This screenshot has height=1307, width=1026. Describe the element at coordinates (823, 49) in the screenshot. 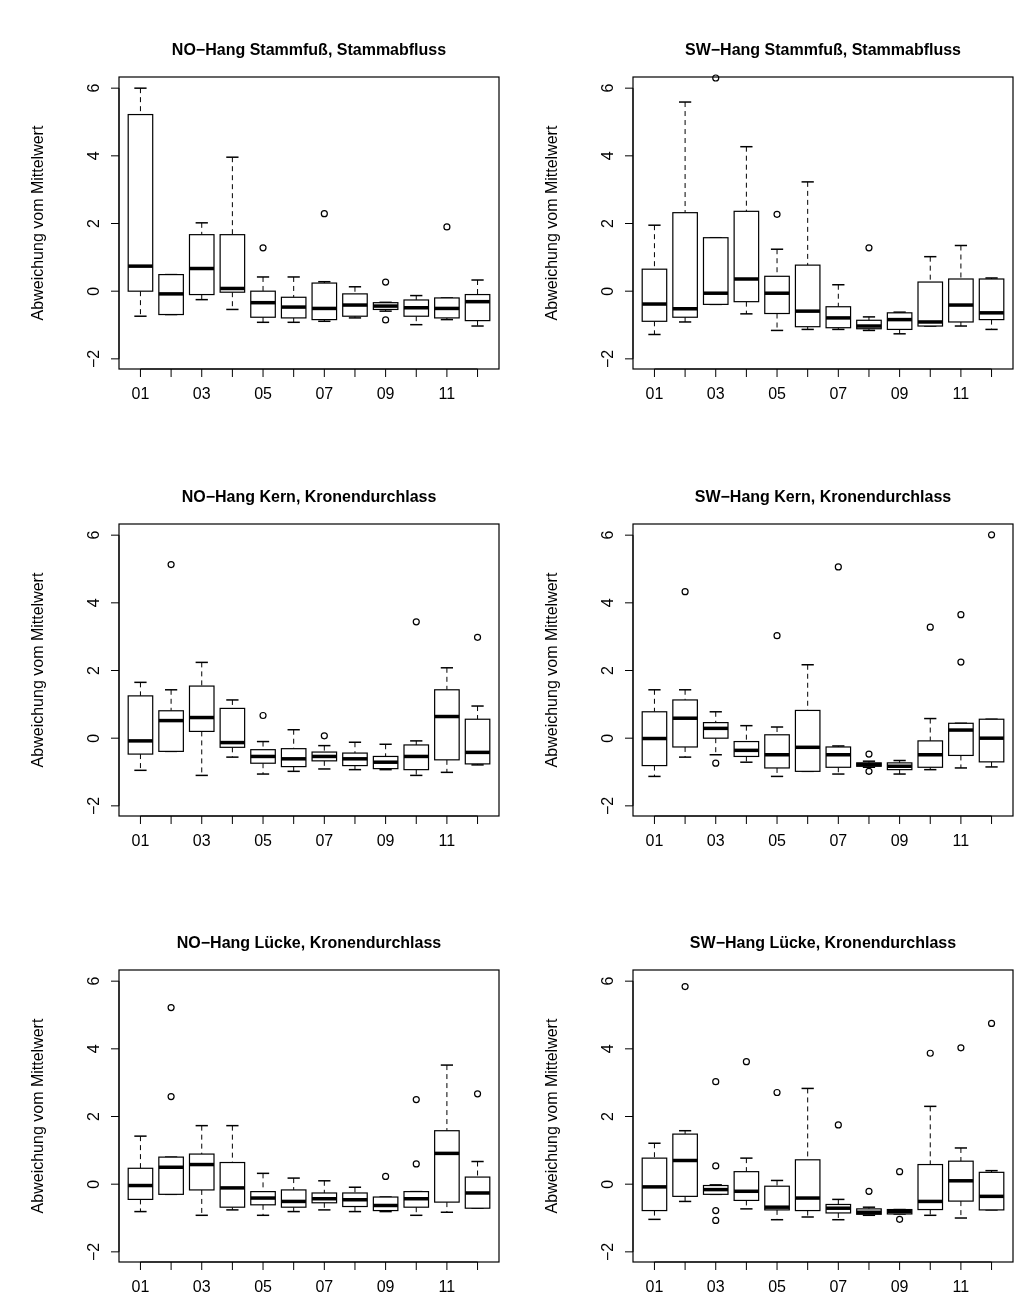

I see `chart-title: SW−Hang Stammfuß, Stammabfluss` at that location.